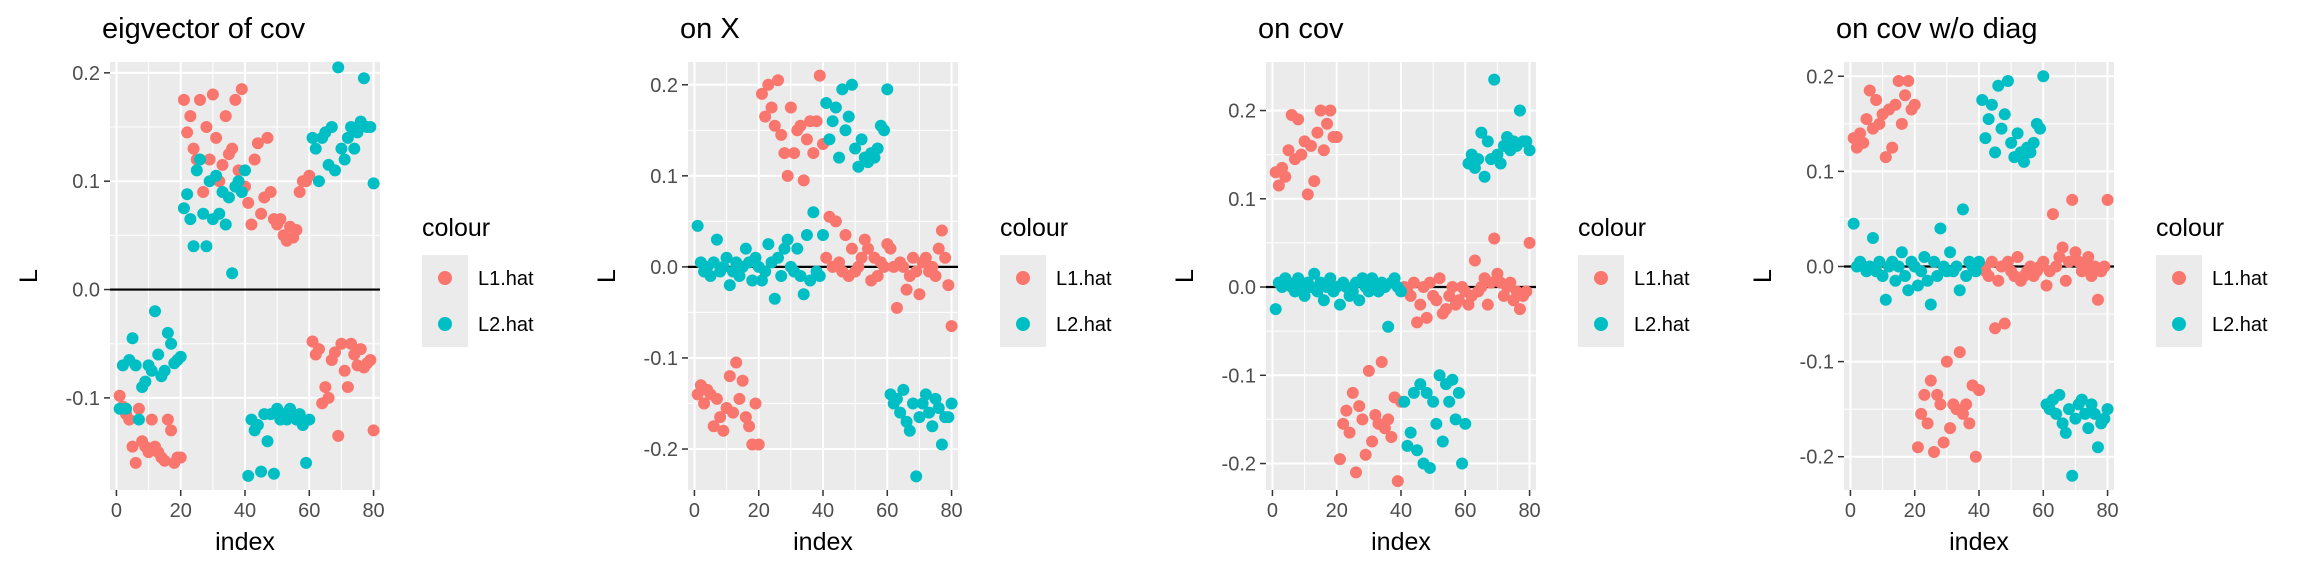 The width and height of the screenshot is (2304, 581). Describe the element at coordinates (2043, 511) in the screenshot. I see `x-tick-label: 60` at that location.